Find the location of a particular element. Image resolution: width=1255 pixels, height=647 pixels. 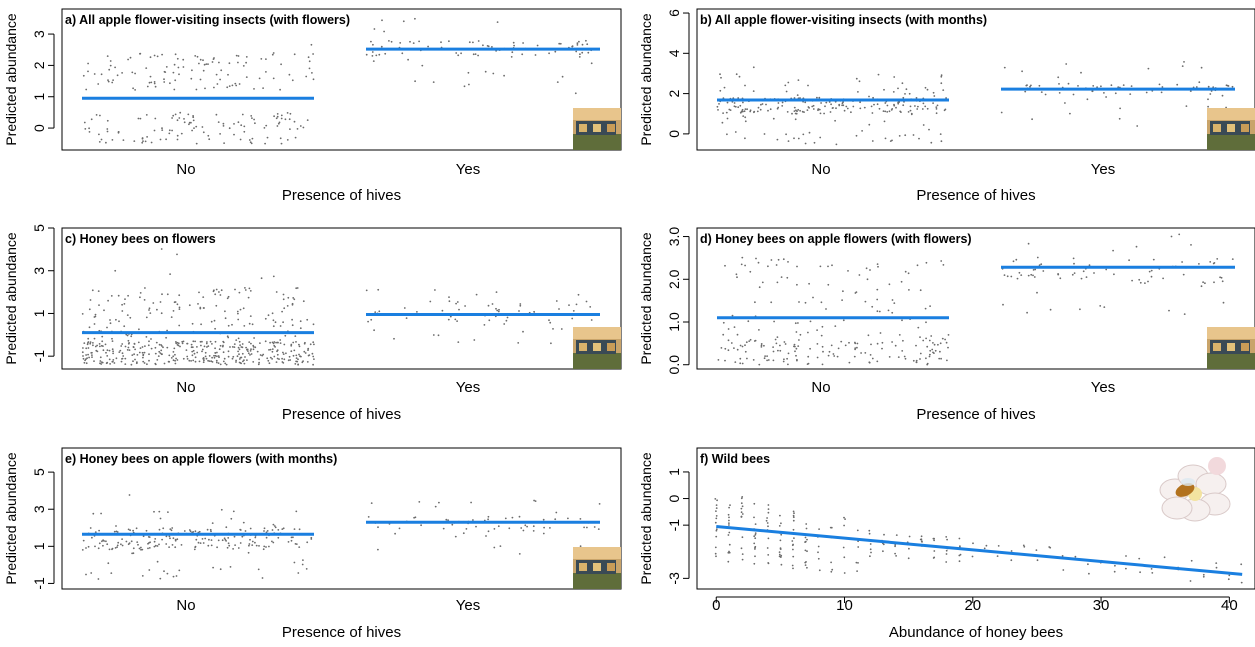

hive-photo is located at coordinates (1231, 348).